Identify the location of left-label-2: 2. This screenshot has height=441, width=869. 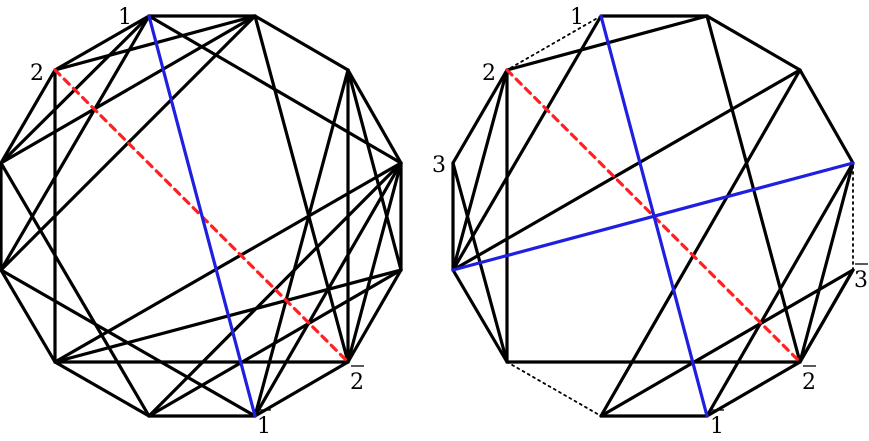
(37, 73).